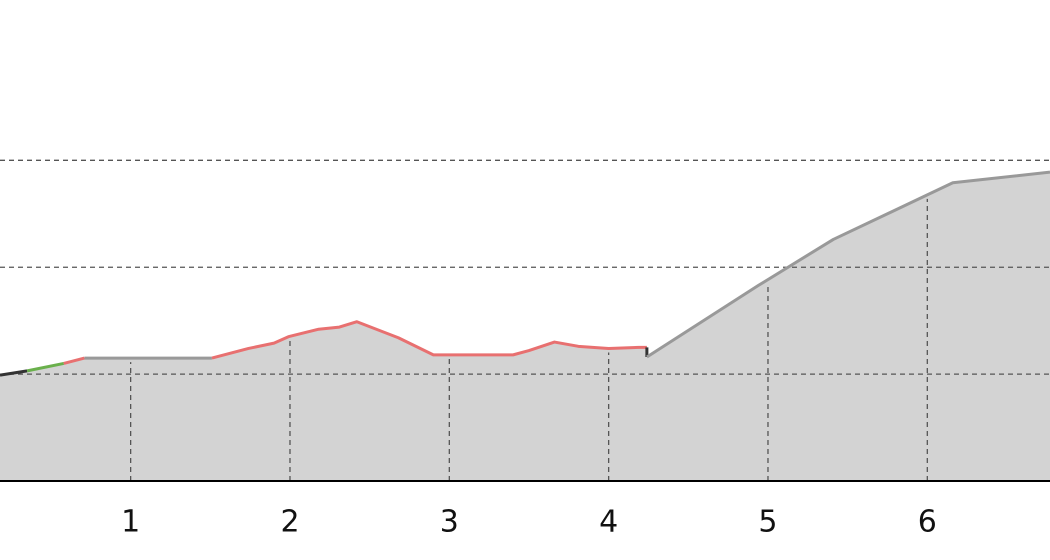 This screenshot has height=560, width=1050. What do you see at coordinates (767, 522) in the screenshot?
I see `x-tick-label: 5` at bounding box center [767, 522].